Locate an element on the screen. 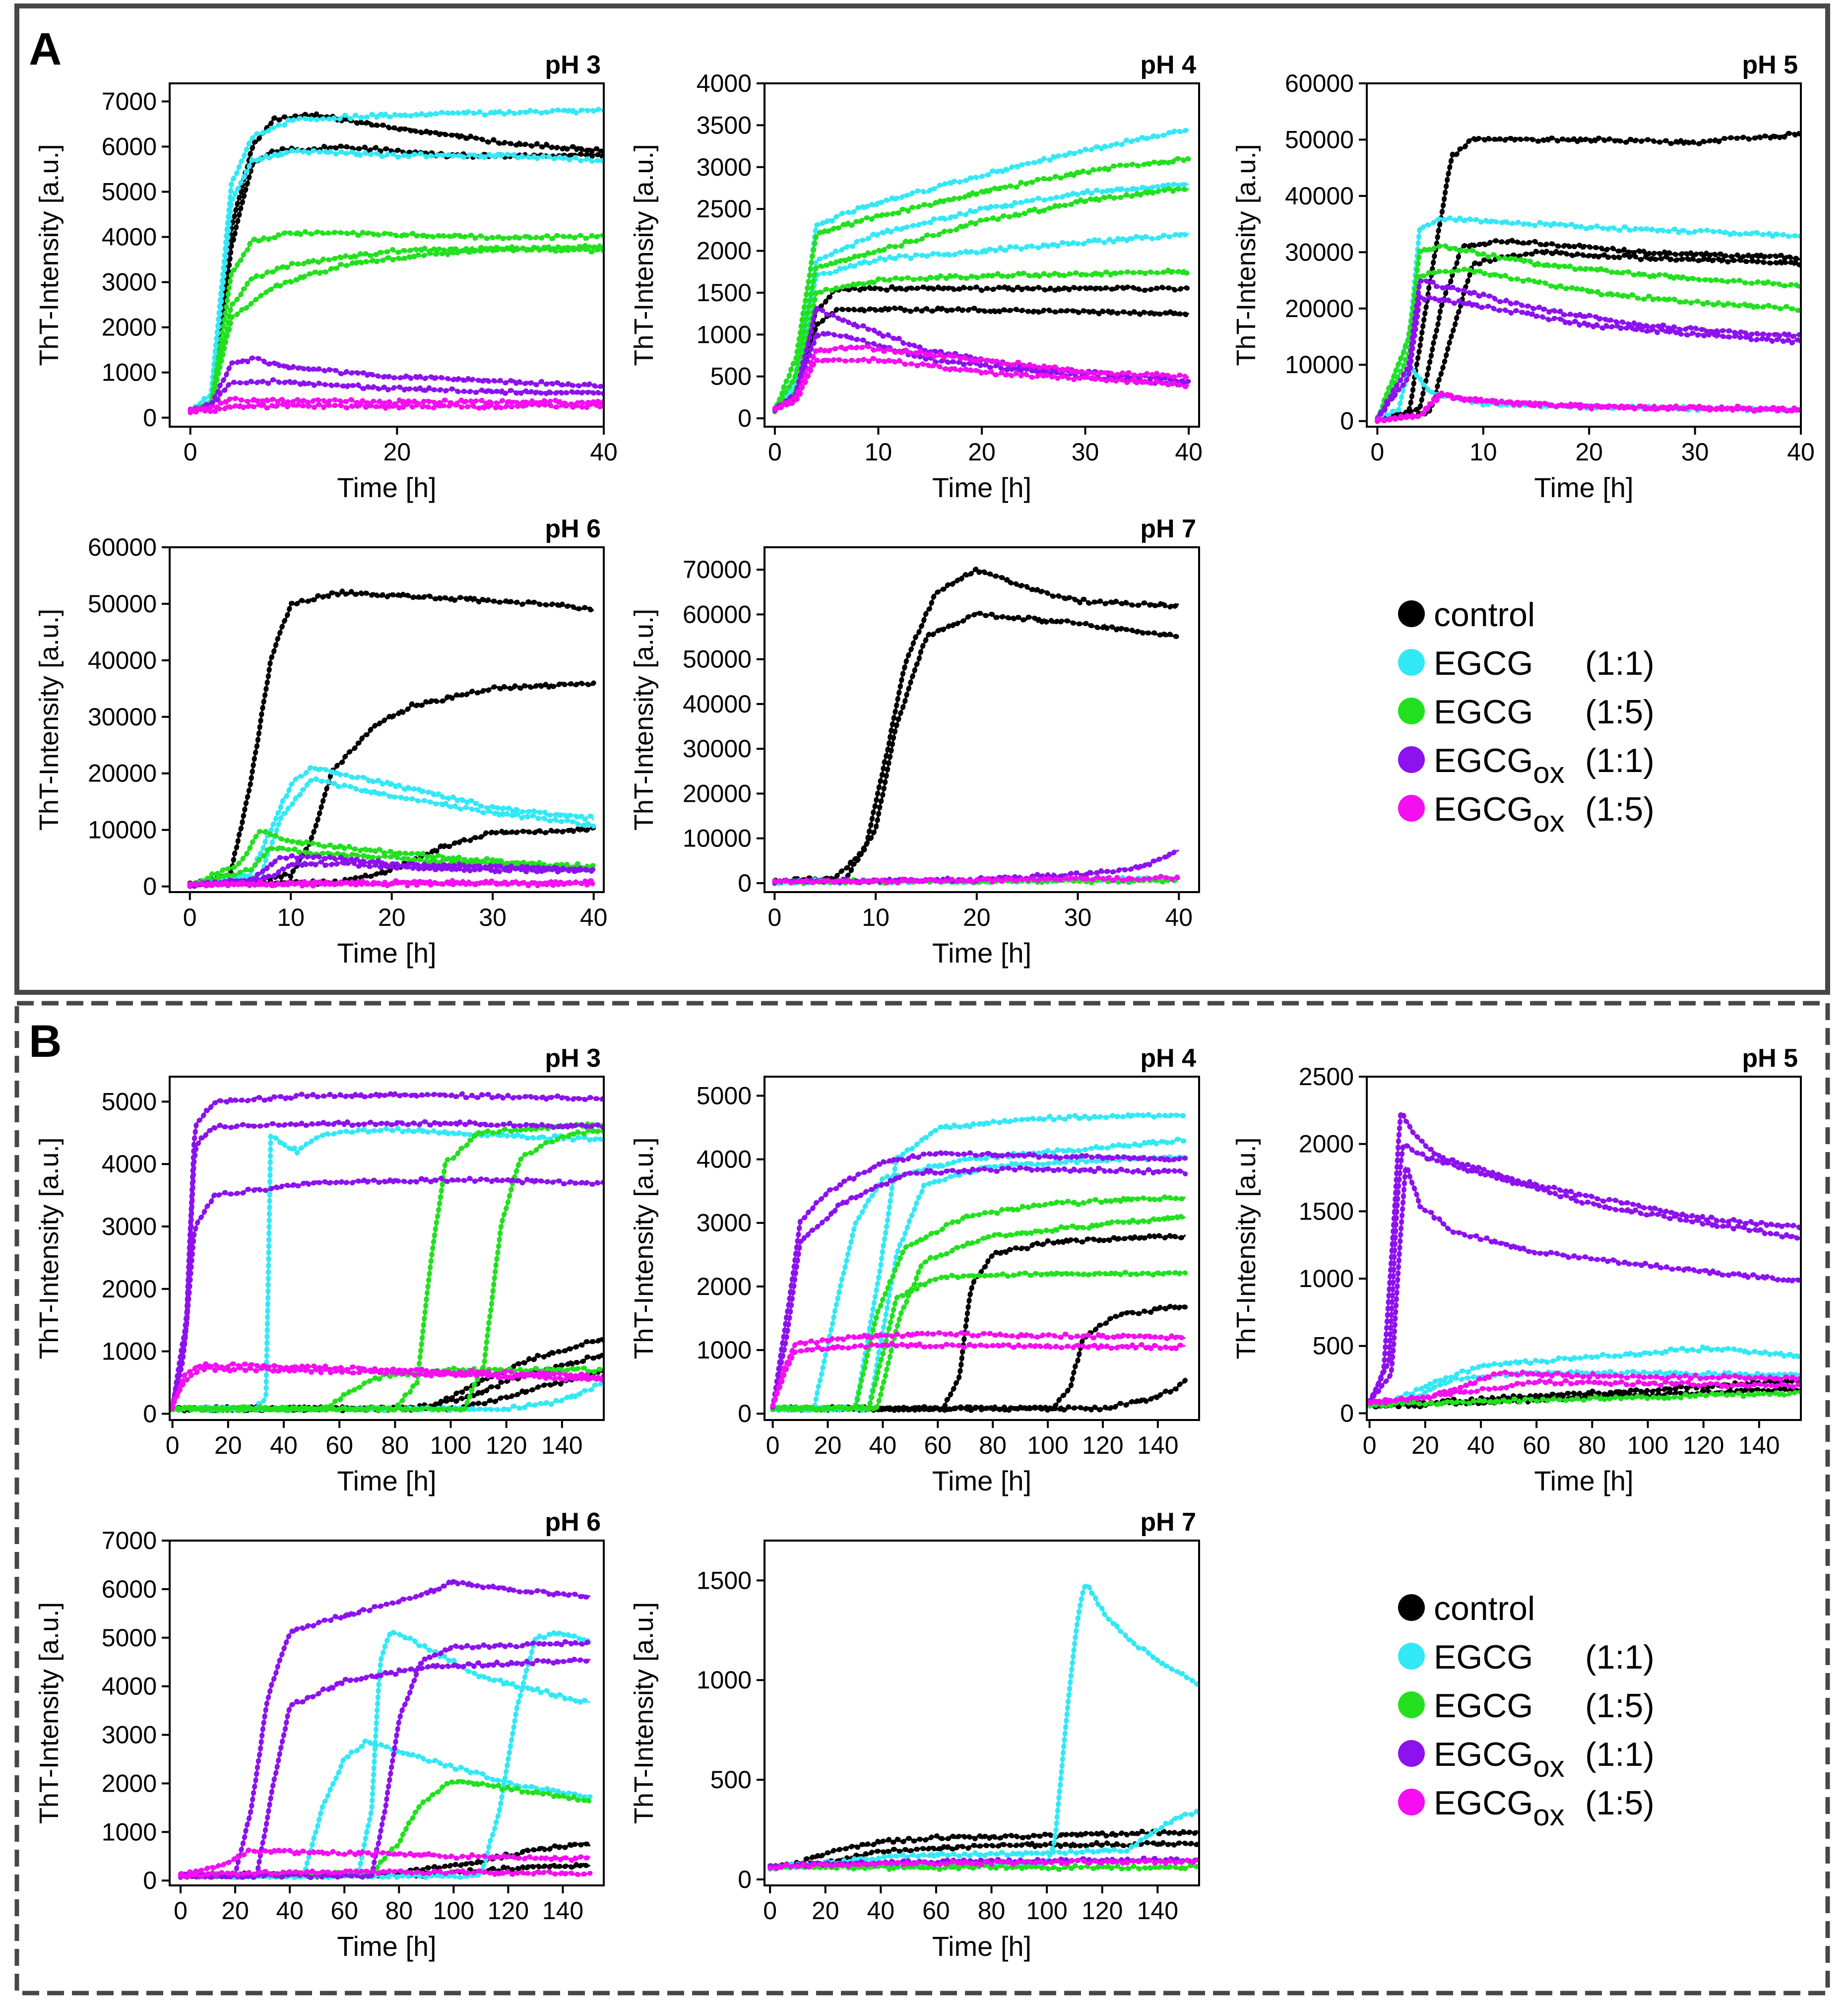 The width and height of the screenshot is (1848, 2002). y-tick-label: 30000 is located at coordinates (1320, 252).